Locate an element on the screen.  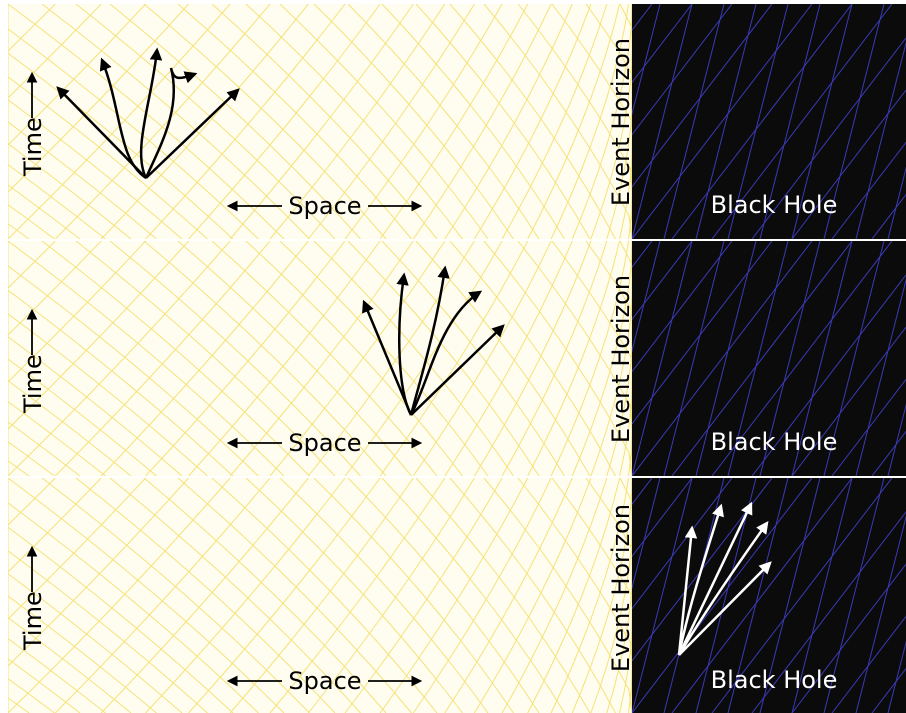
light-cone is located at coordinates (724, 578).